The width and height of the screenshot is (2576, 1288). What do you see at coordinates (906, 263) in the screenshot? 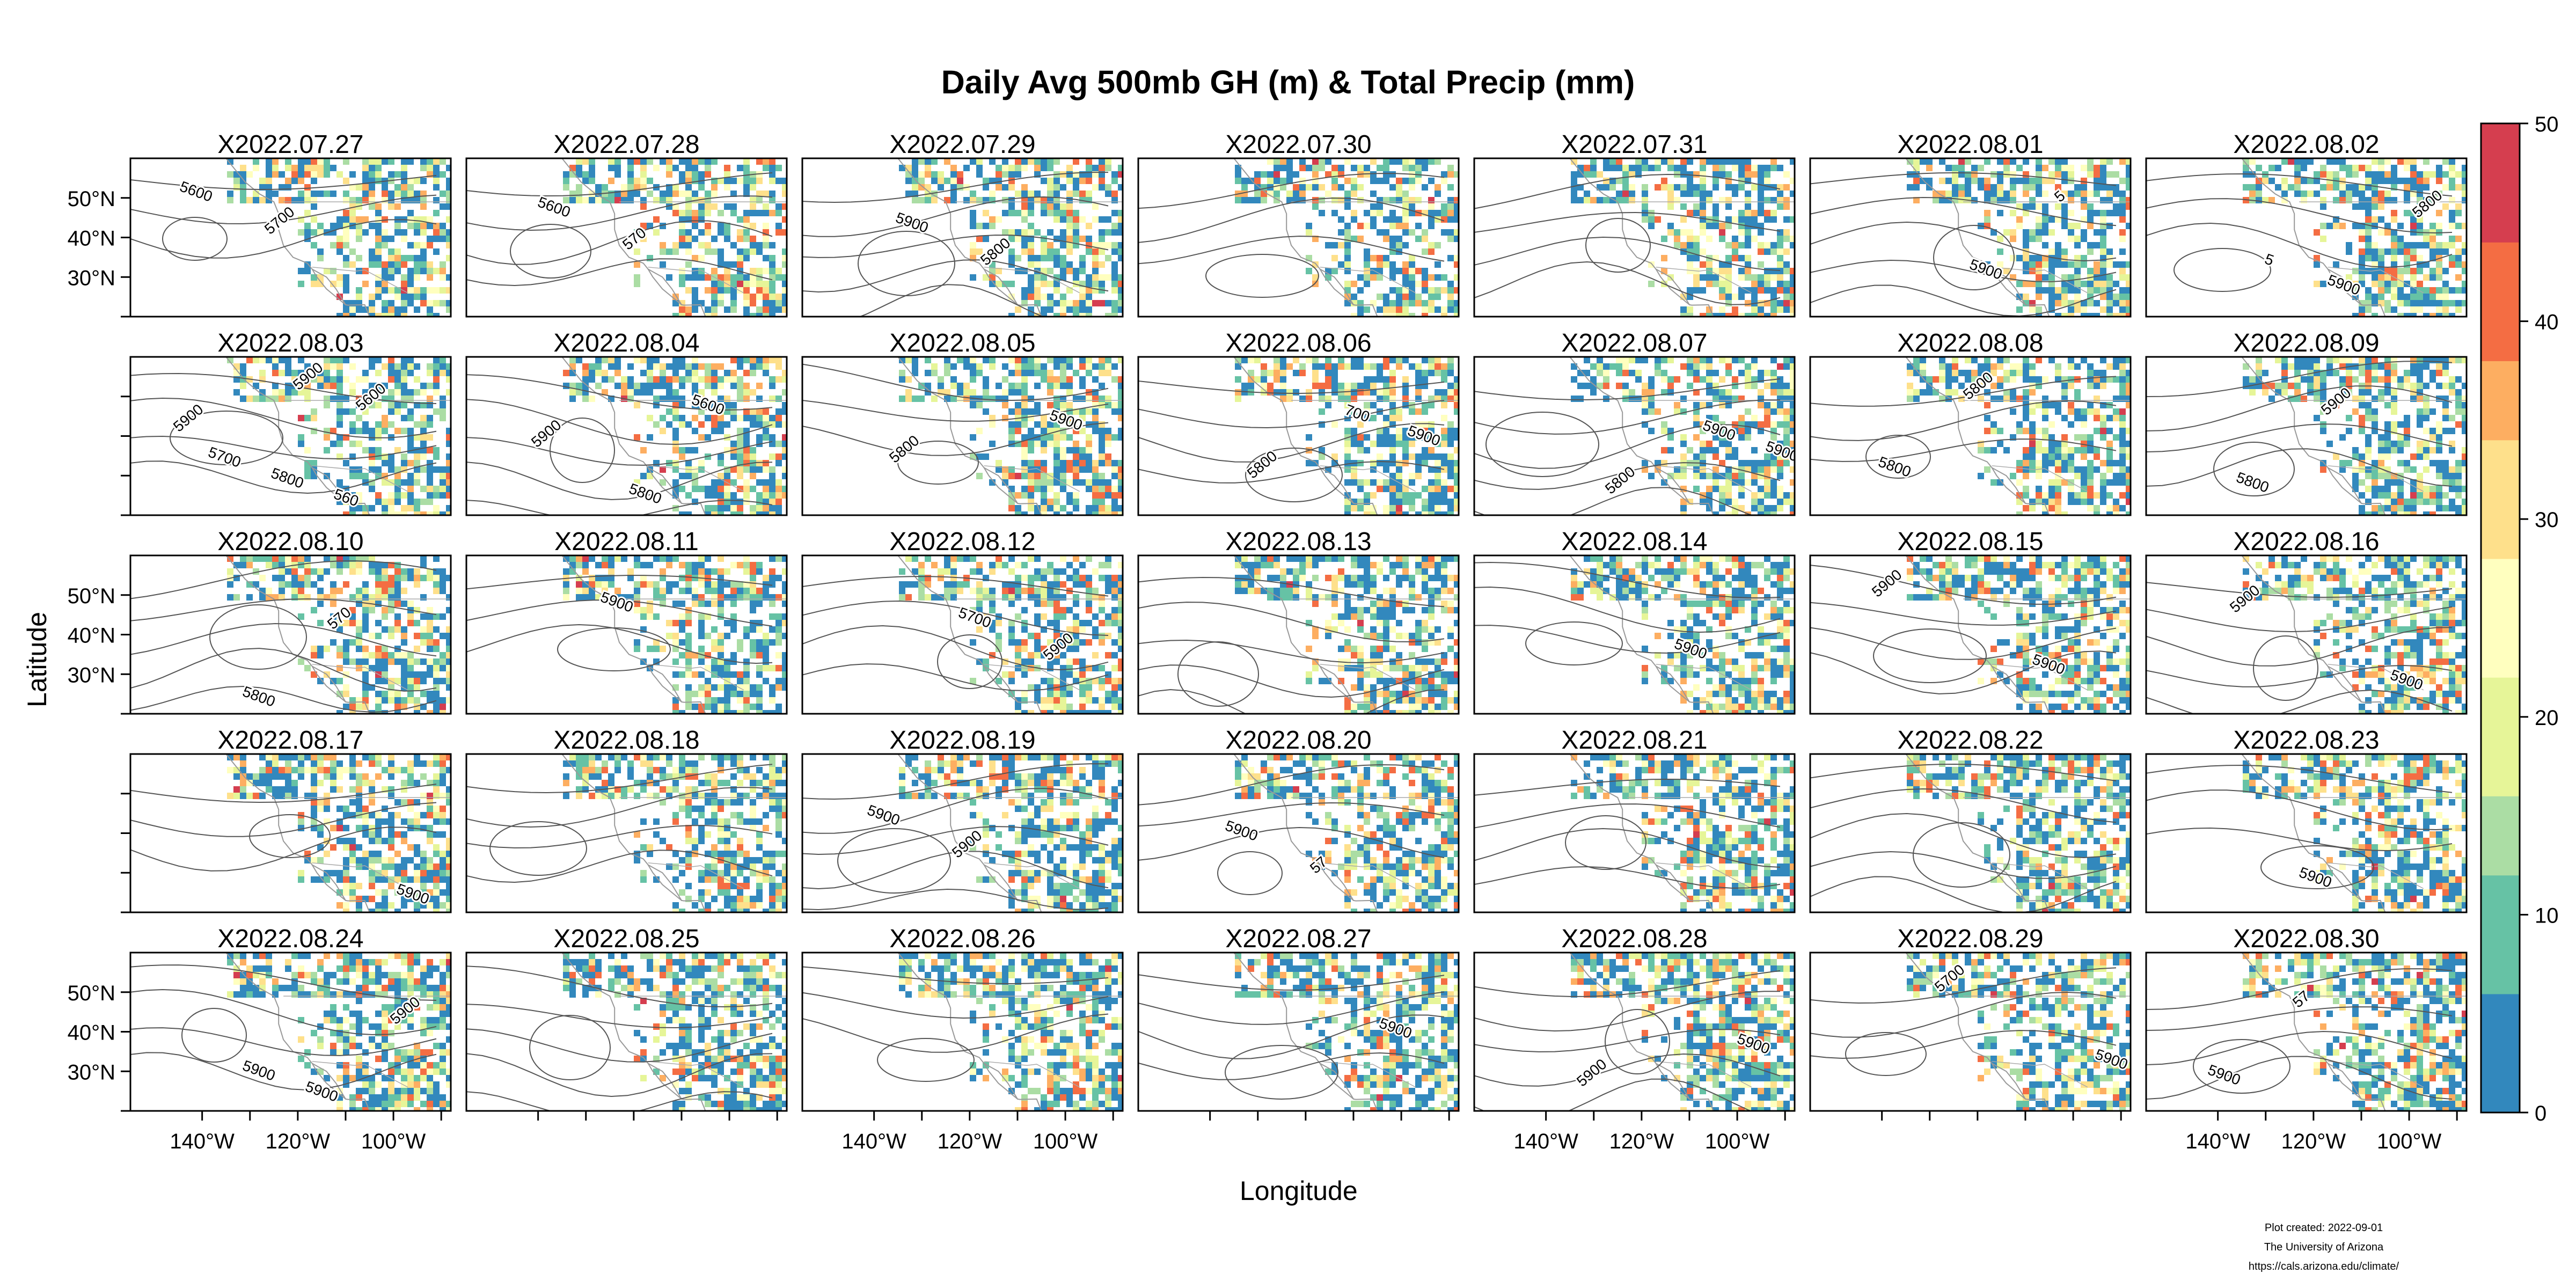
I see `contour-line` at bounding box center [906, 263].